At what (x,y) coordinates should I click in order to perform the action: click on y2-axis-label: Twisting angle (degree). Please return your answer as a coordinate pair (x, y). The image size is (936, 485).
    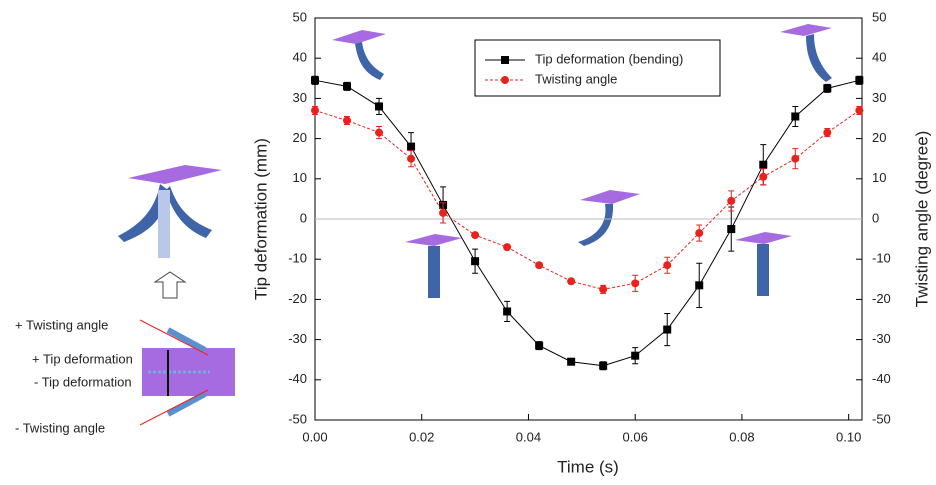
    Looking at the image, I should click on (921, 219).